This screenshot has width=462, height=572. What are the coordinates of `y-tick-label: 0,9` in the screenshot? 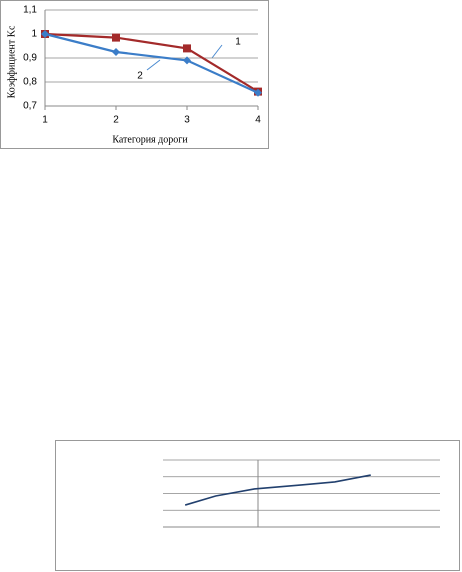 It's located at (30, 58).